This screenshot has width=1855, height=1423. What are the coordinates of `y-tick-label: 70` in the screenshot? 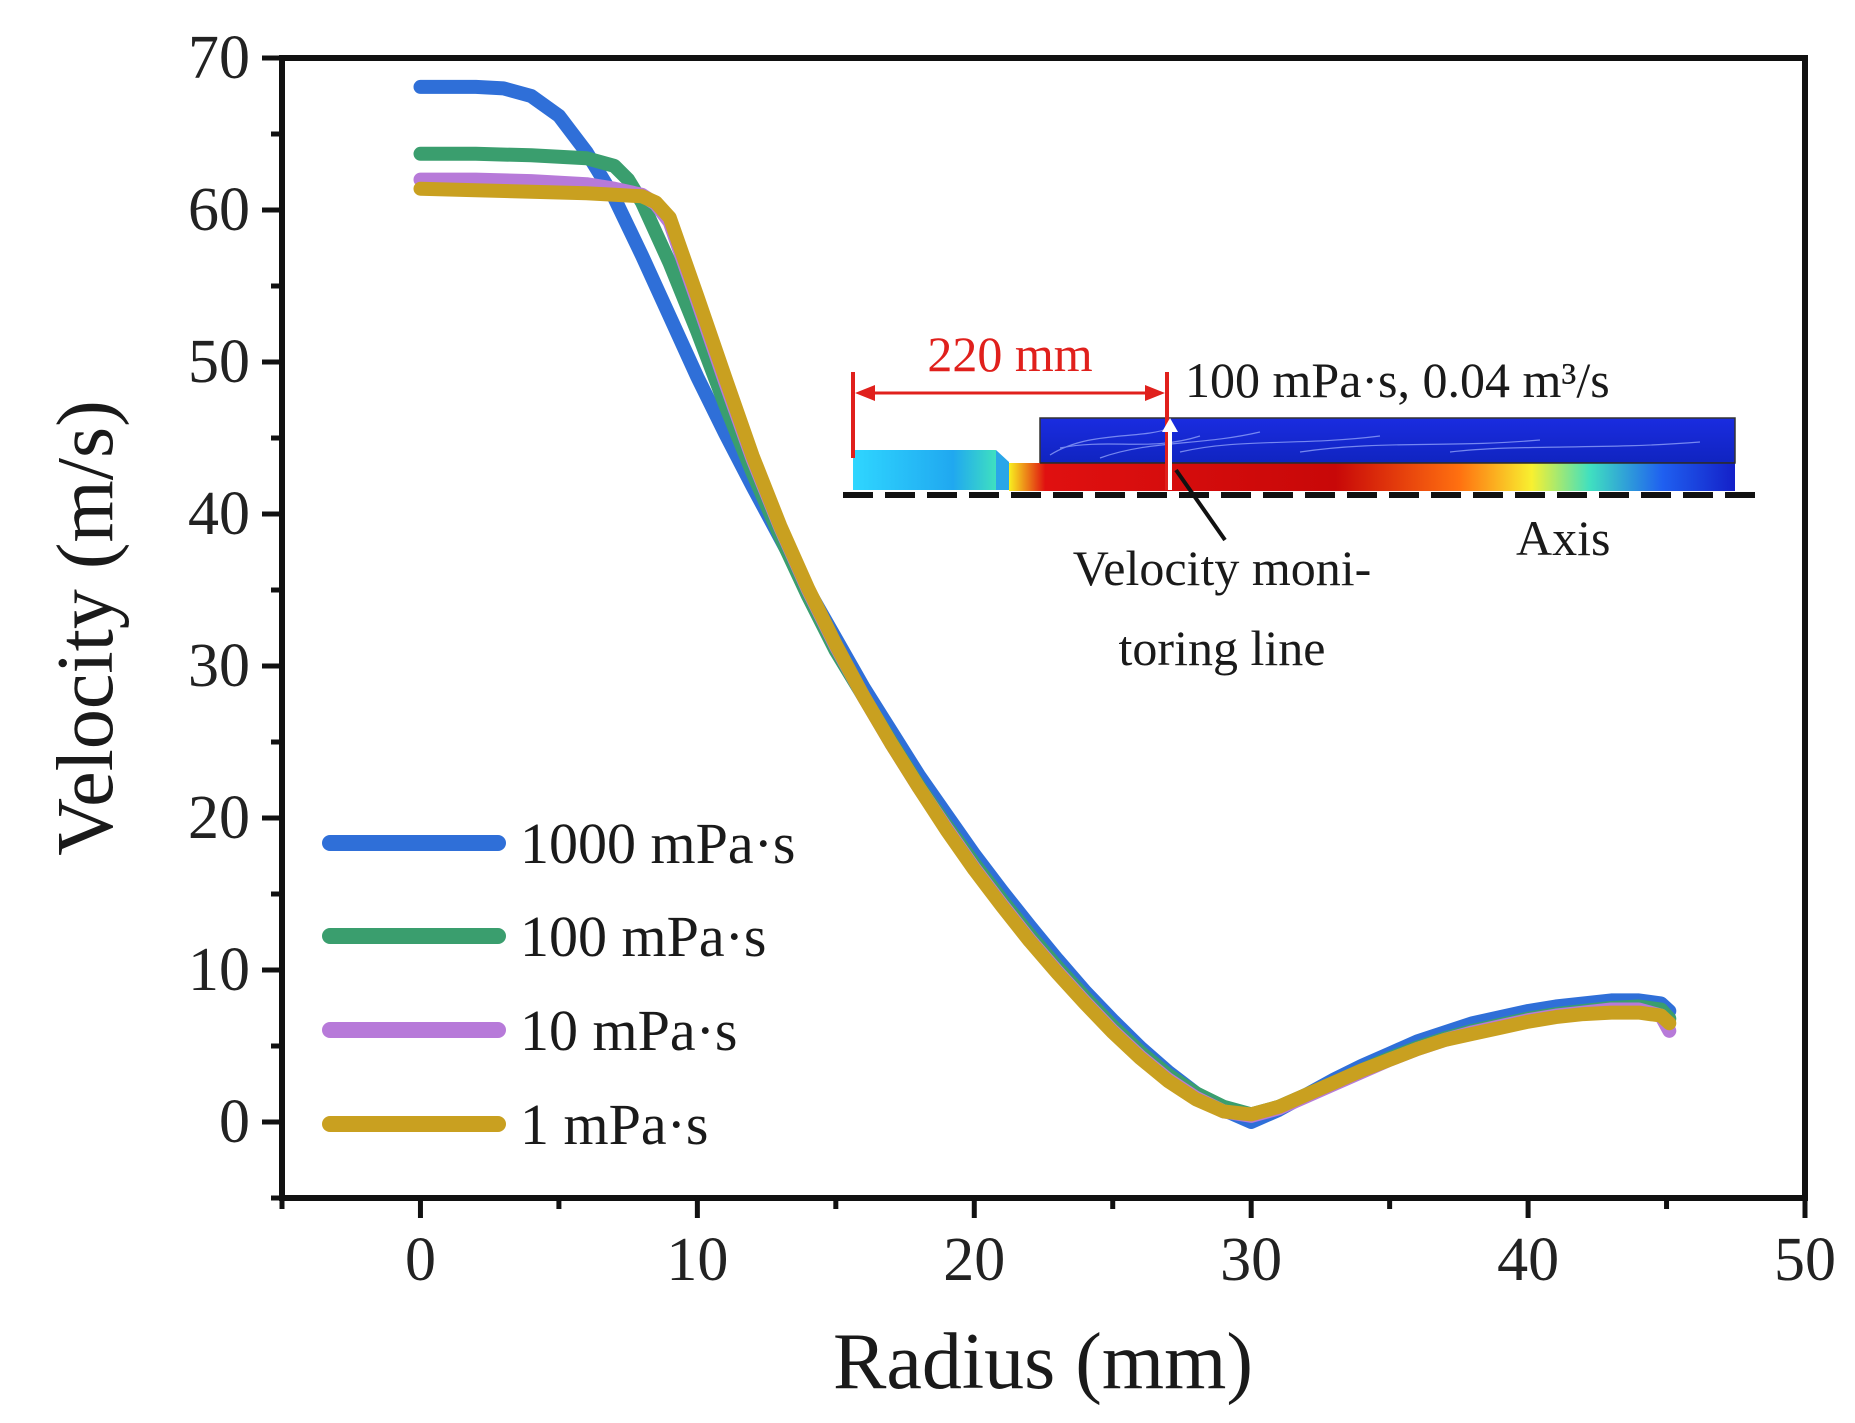 It's located at (219, 58).